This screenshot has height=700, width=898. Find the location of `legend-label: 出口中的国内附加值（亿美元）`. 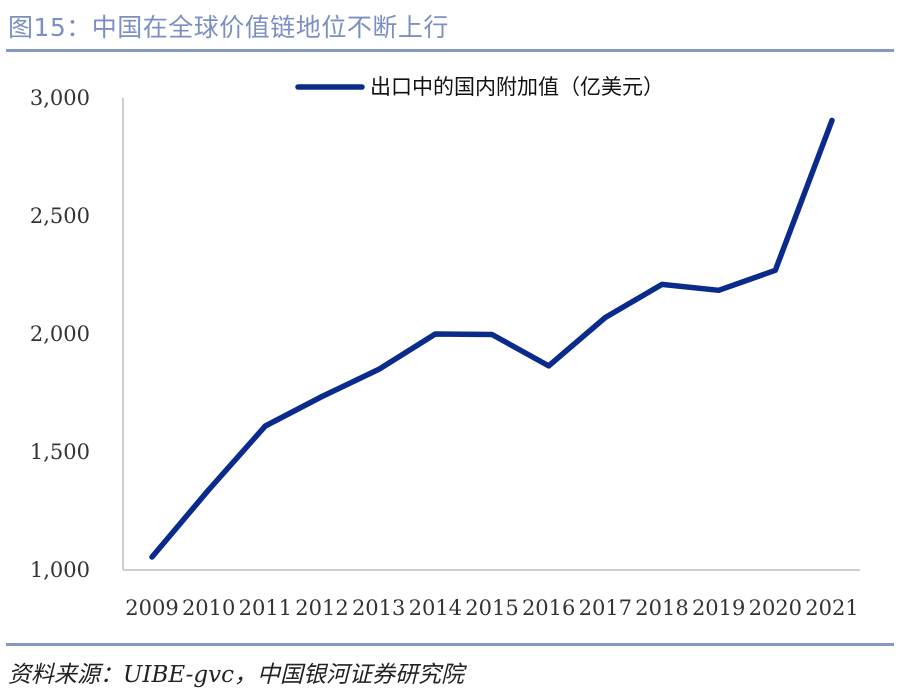

legend-label: 出口中的国内附加值（亿美元） is located at coordinates (517, 87).